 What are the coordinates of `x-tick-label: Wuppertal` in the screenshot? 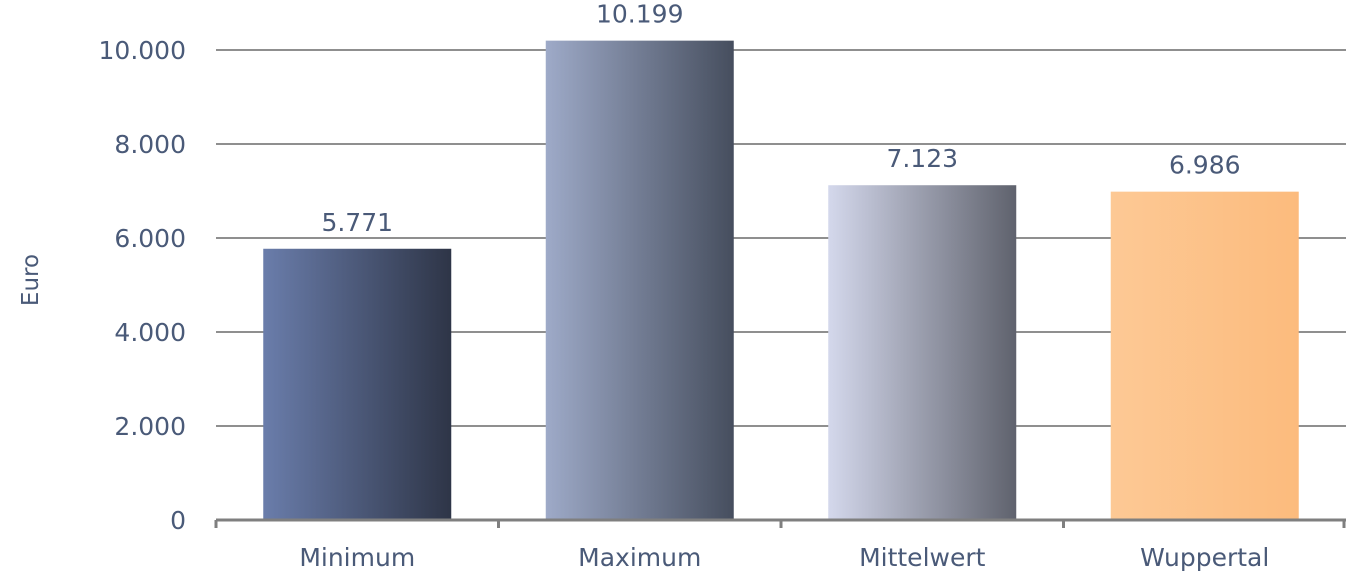 It's located at (1204, 557).